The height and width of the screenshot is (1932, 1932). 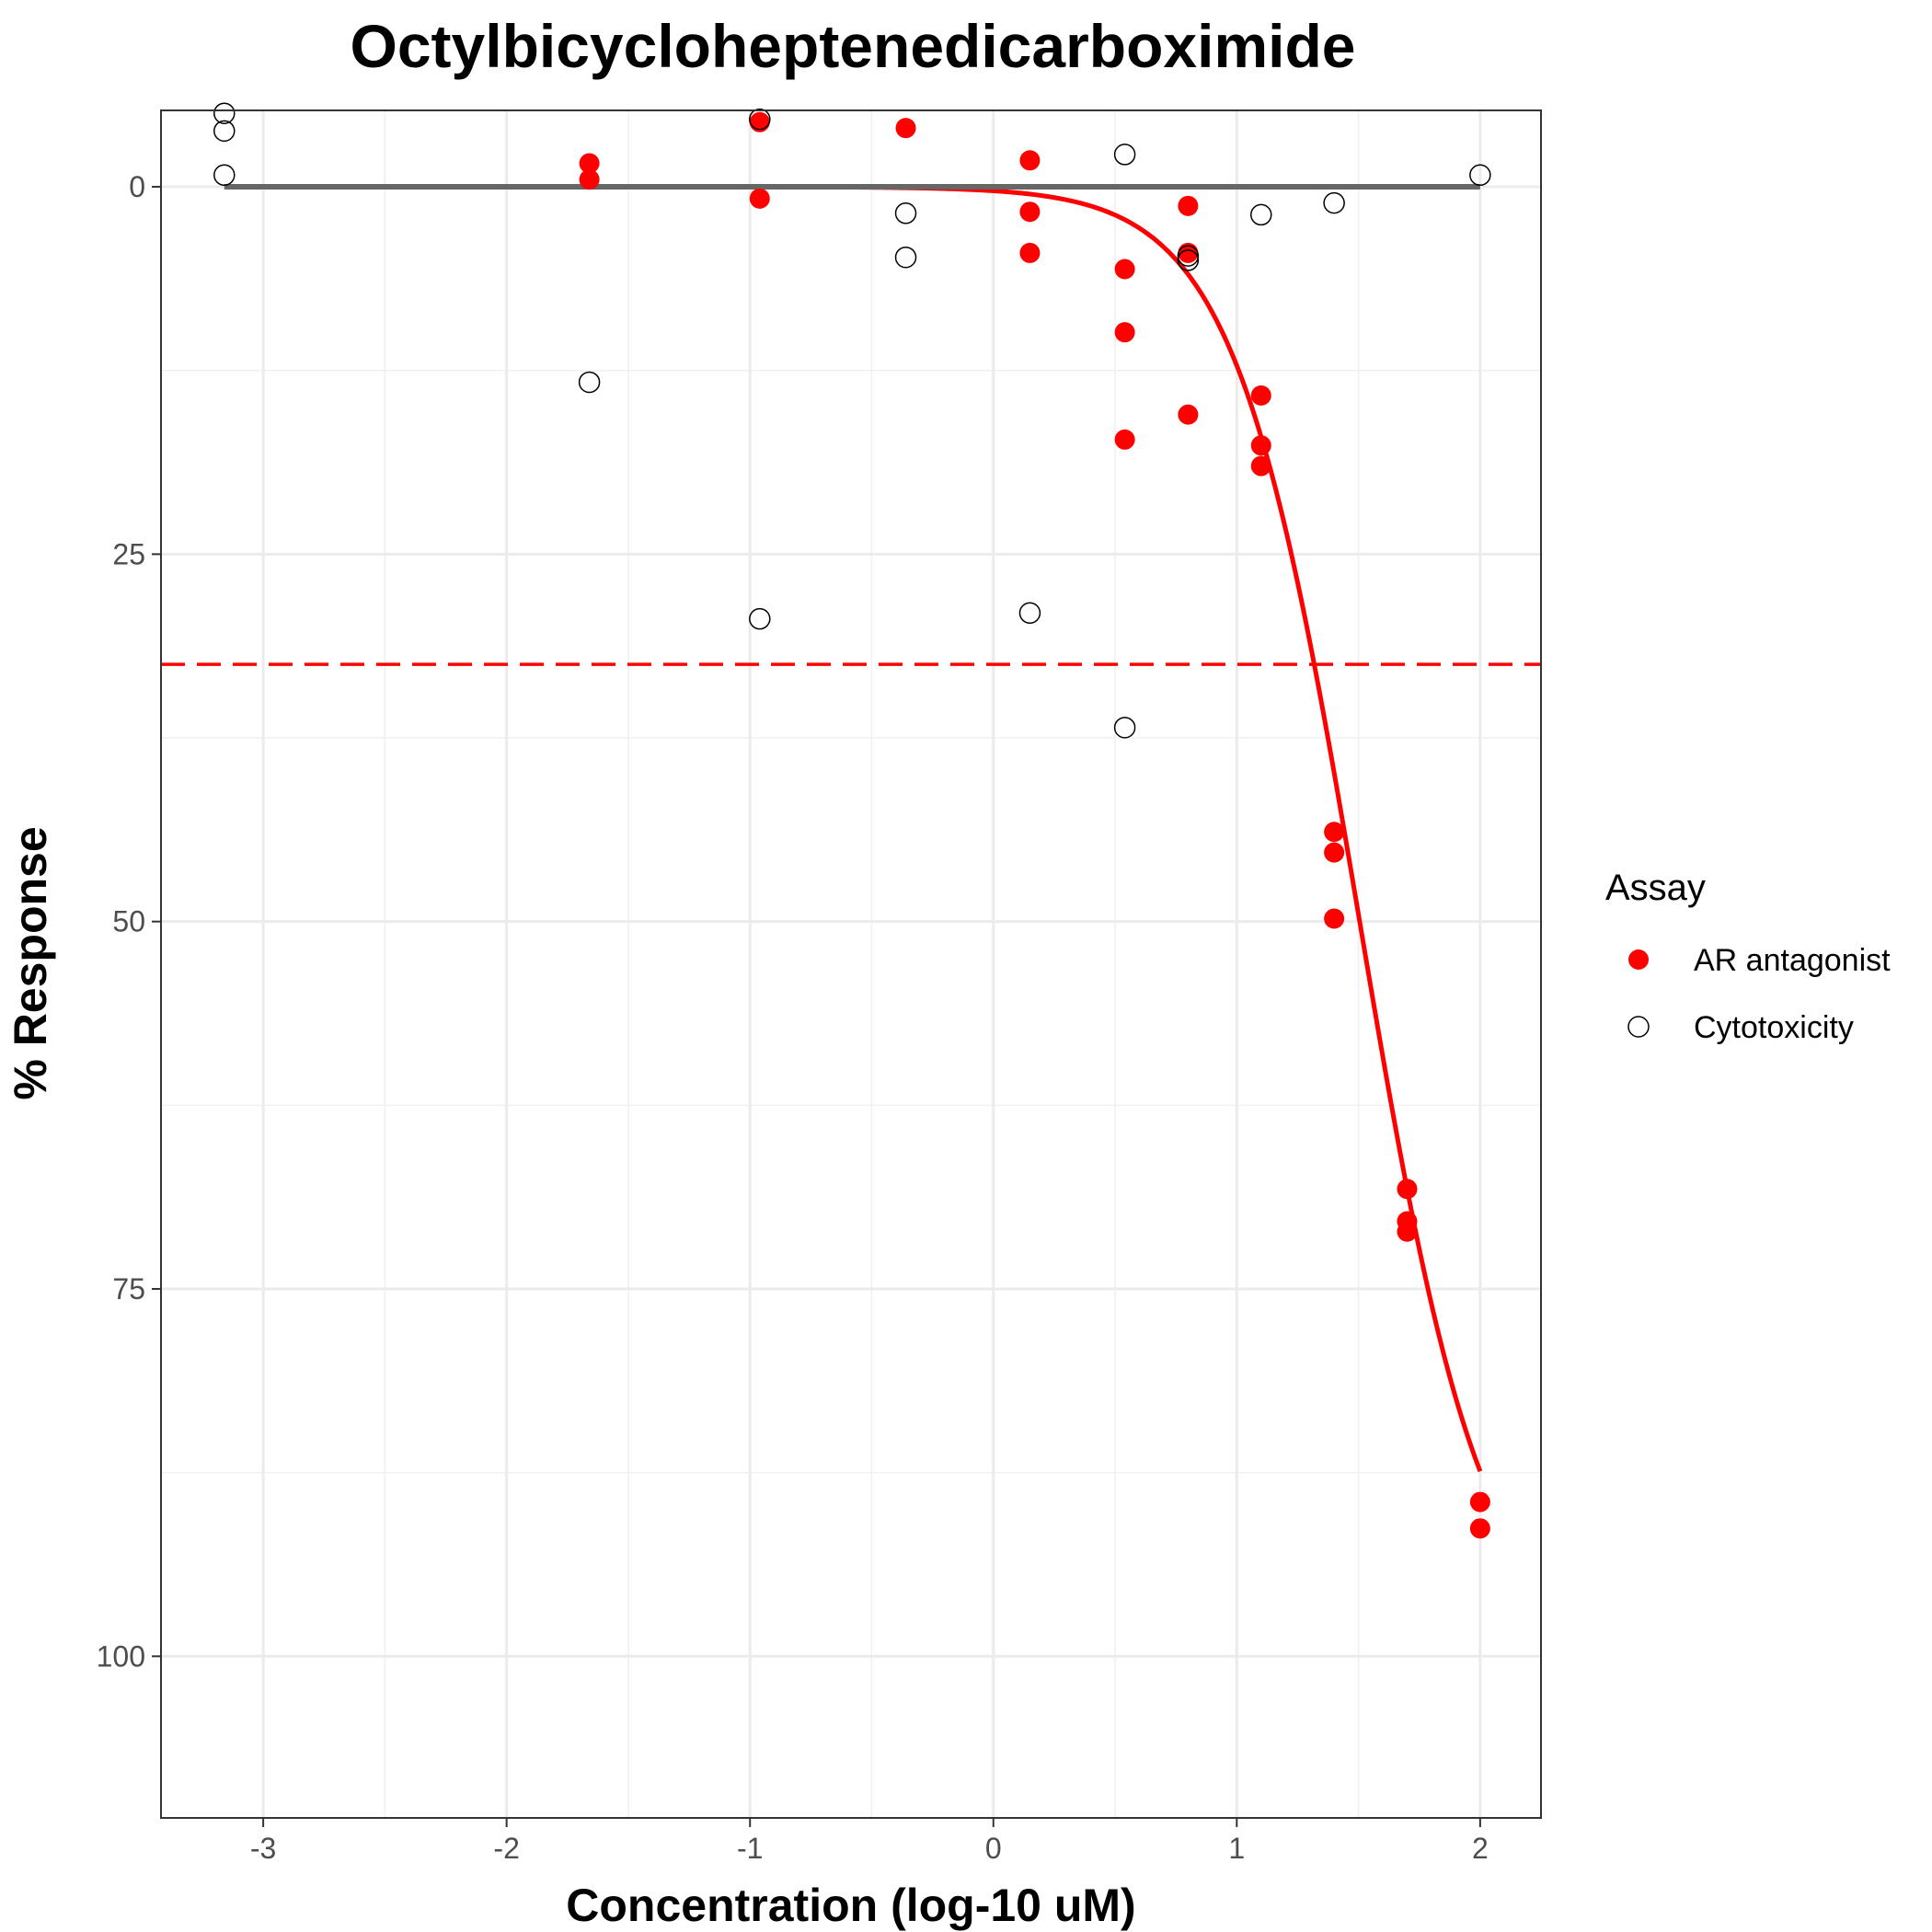 What do you see at coordinates (1638, 959) in the screenshot?
I see `legend-key-ar-antagonist` at bounding box center [1638, 959].